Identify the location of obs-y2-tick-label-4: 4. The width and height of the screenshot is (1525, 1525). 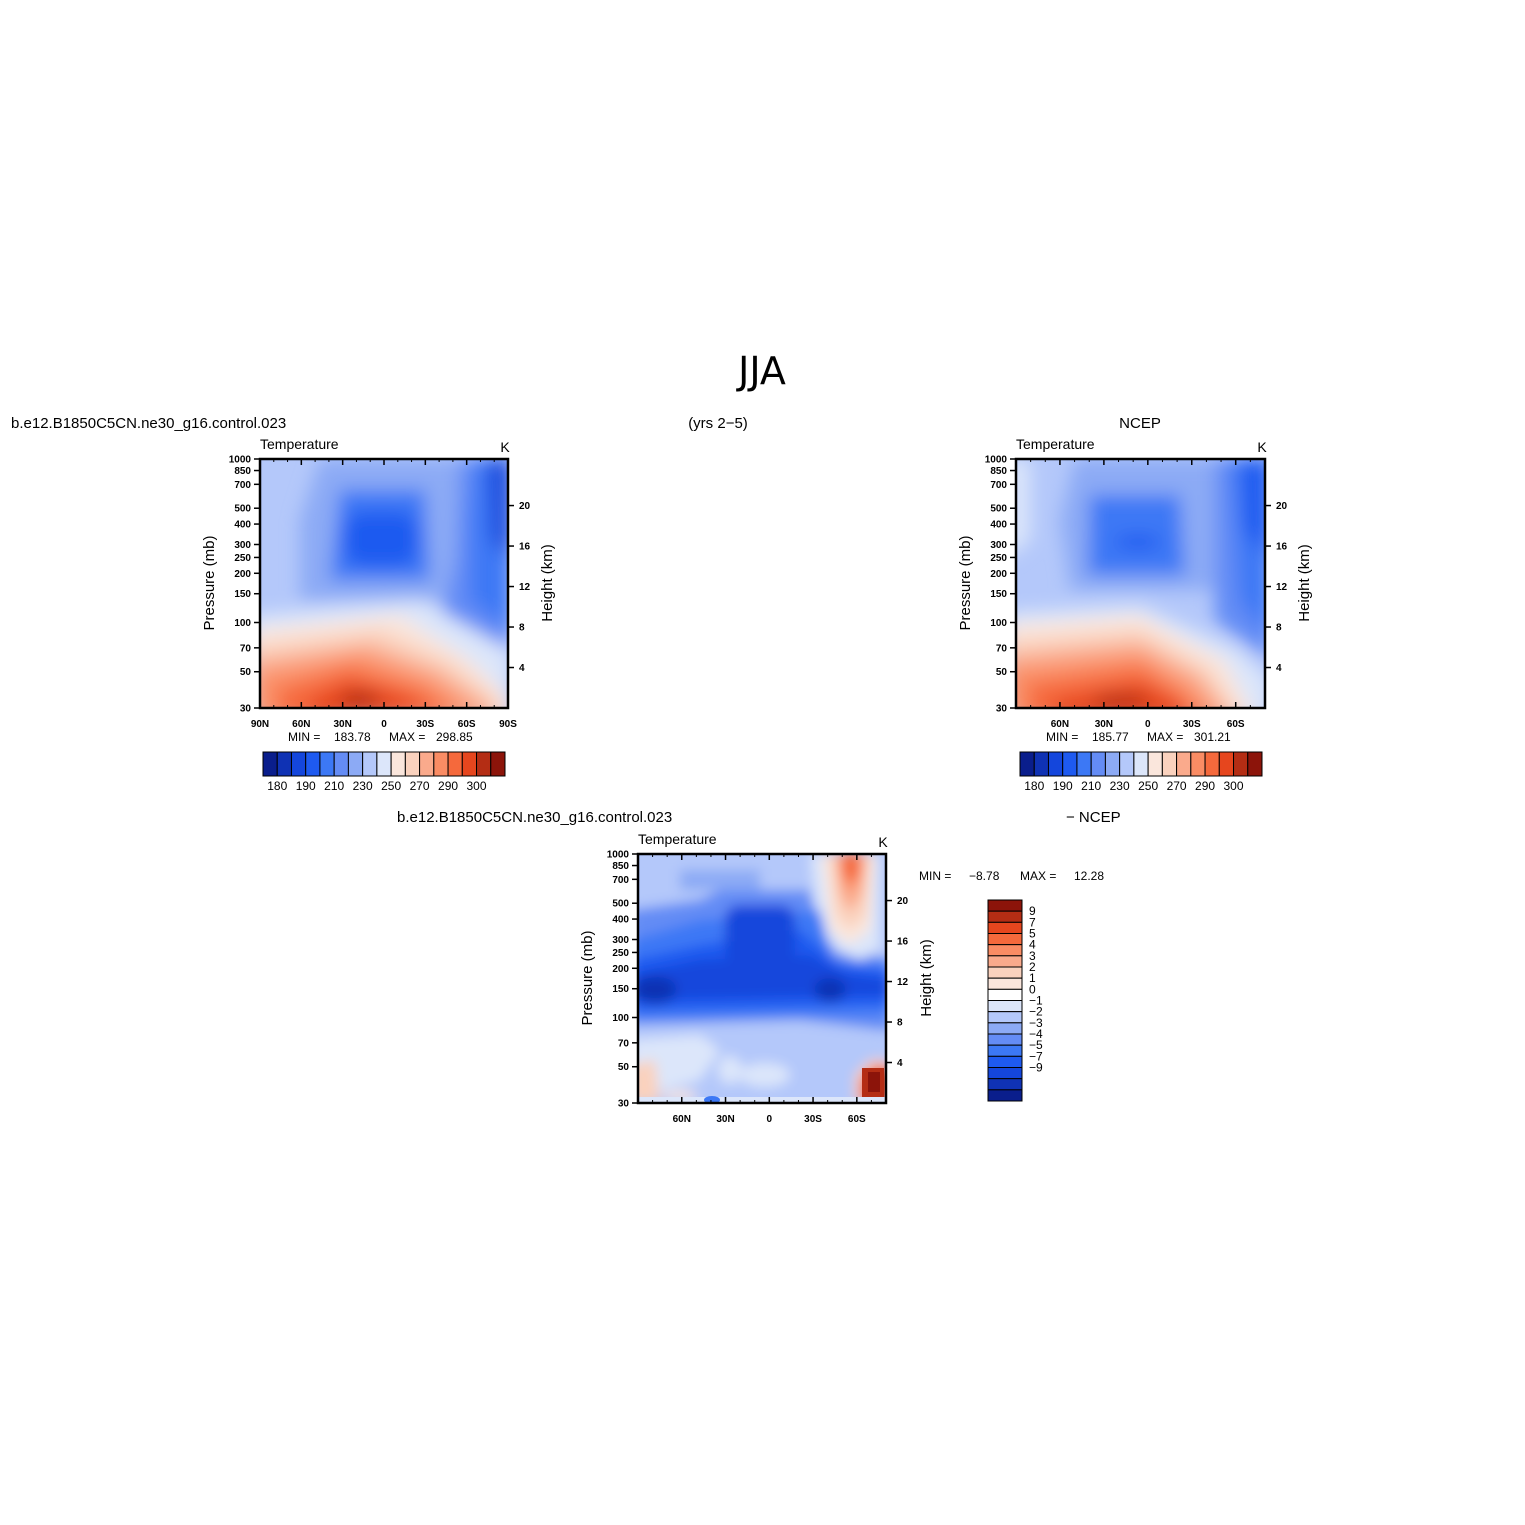
(1279, 668).